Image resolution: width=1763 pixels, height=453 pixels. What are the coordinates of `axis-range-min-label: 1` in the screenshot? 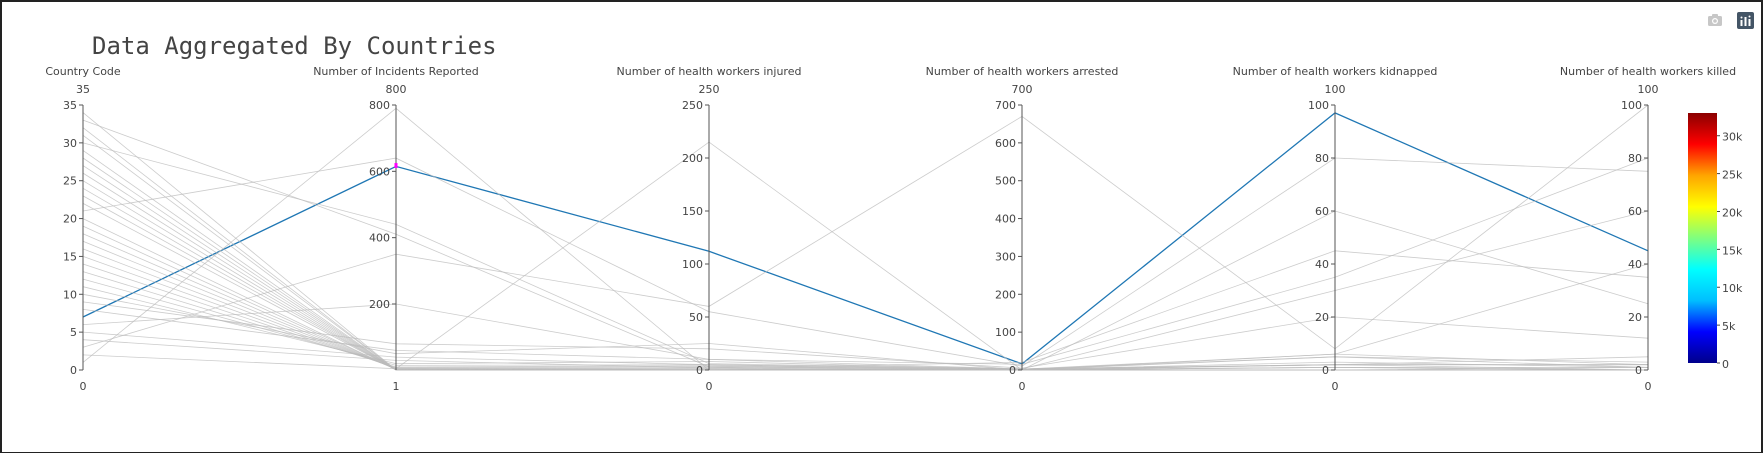 It's located at (396, 386).